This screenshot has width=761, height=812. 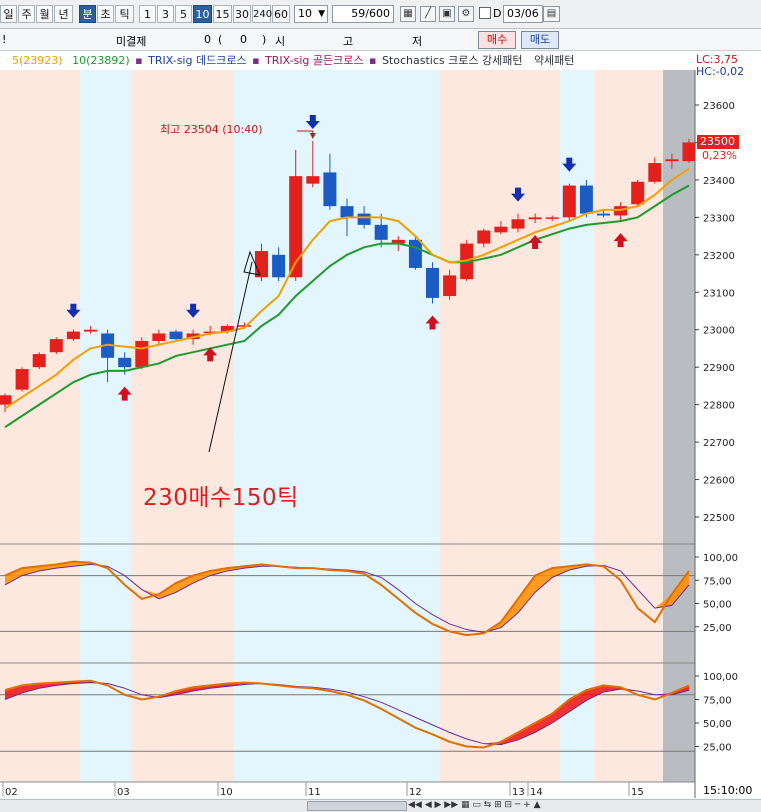 I want to click on lc-readout: LC:3,75, so click(x=717, y=59).